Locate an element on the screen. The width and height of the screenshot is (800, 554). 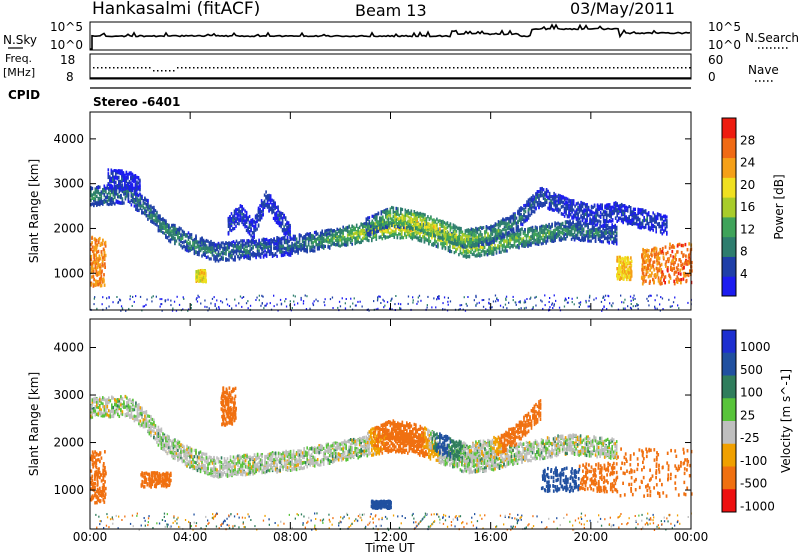
nsearch-label: N.Search is located at coordinates (772, 38).